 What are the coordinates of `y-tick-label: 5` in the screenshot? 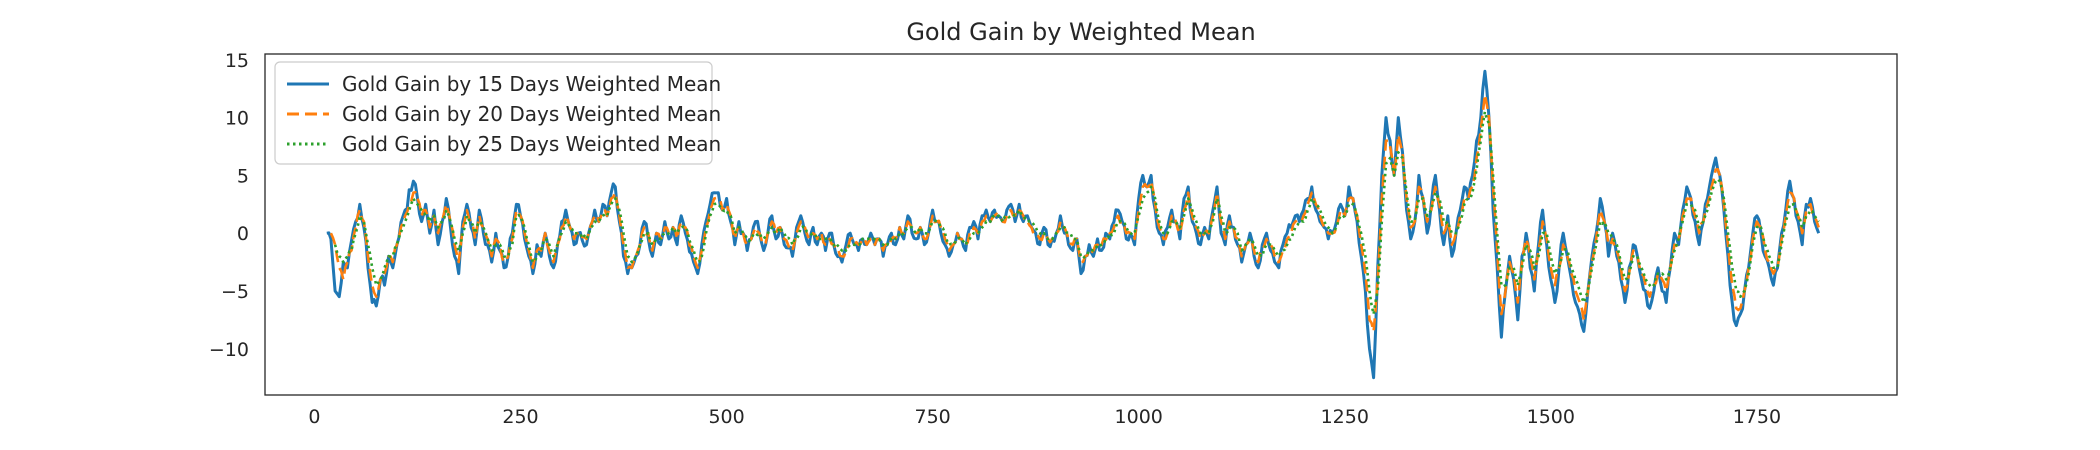 It's located at (243, 176).